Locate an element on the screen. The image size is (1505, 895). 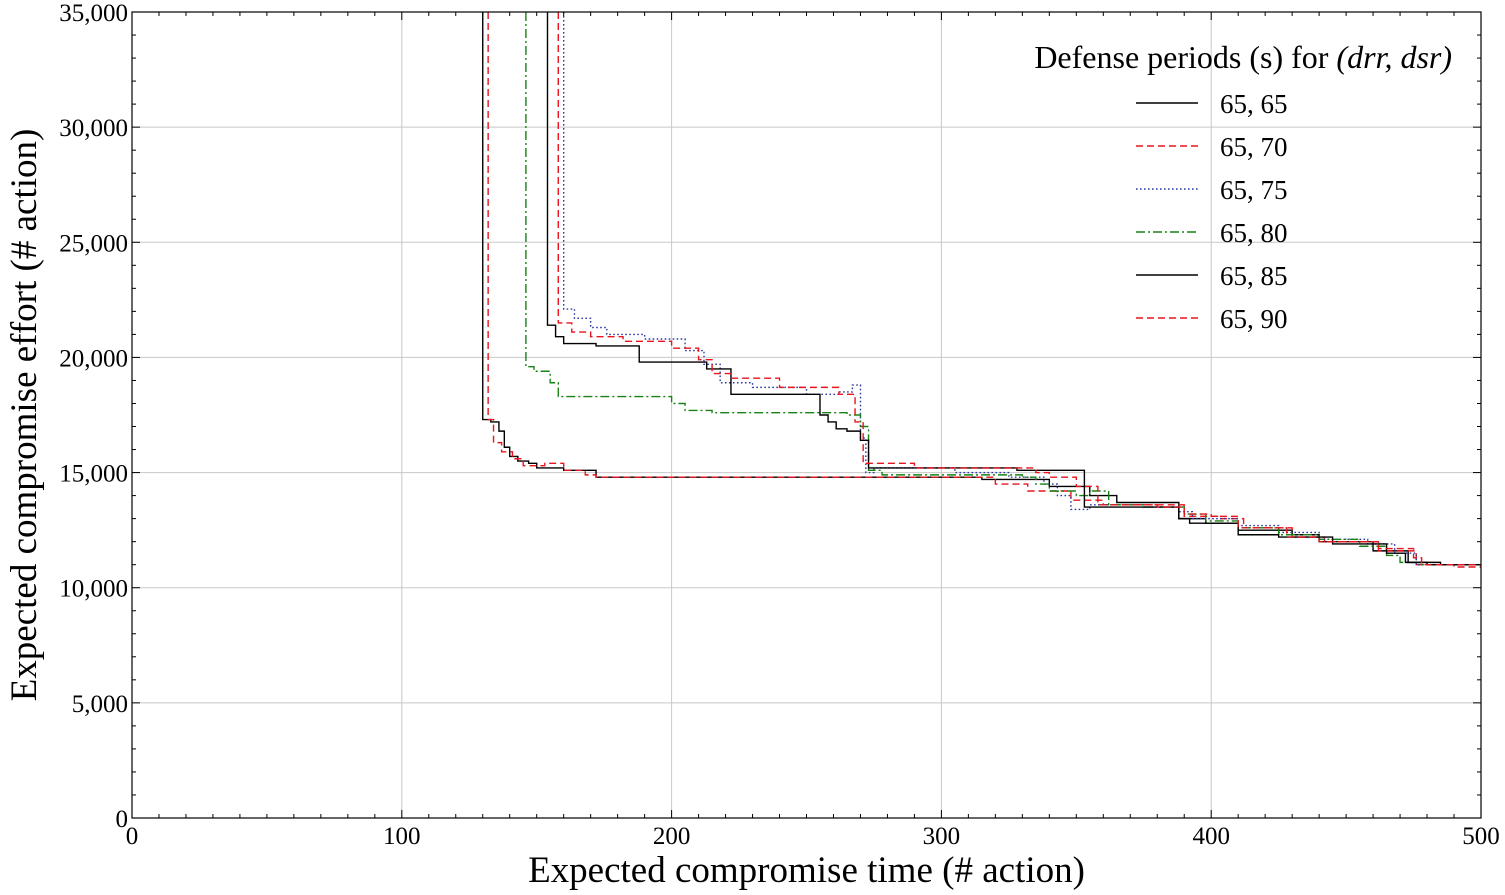
x-tick-label: 200 is located at coordinates (672, 836).